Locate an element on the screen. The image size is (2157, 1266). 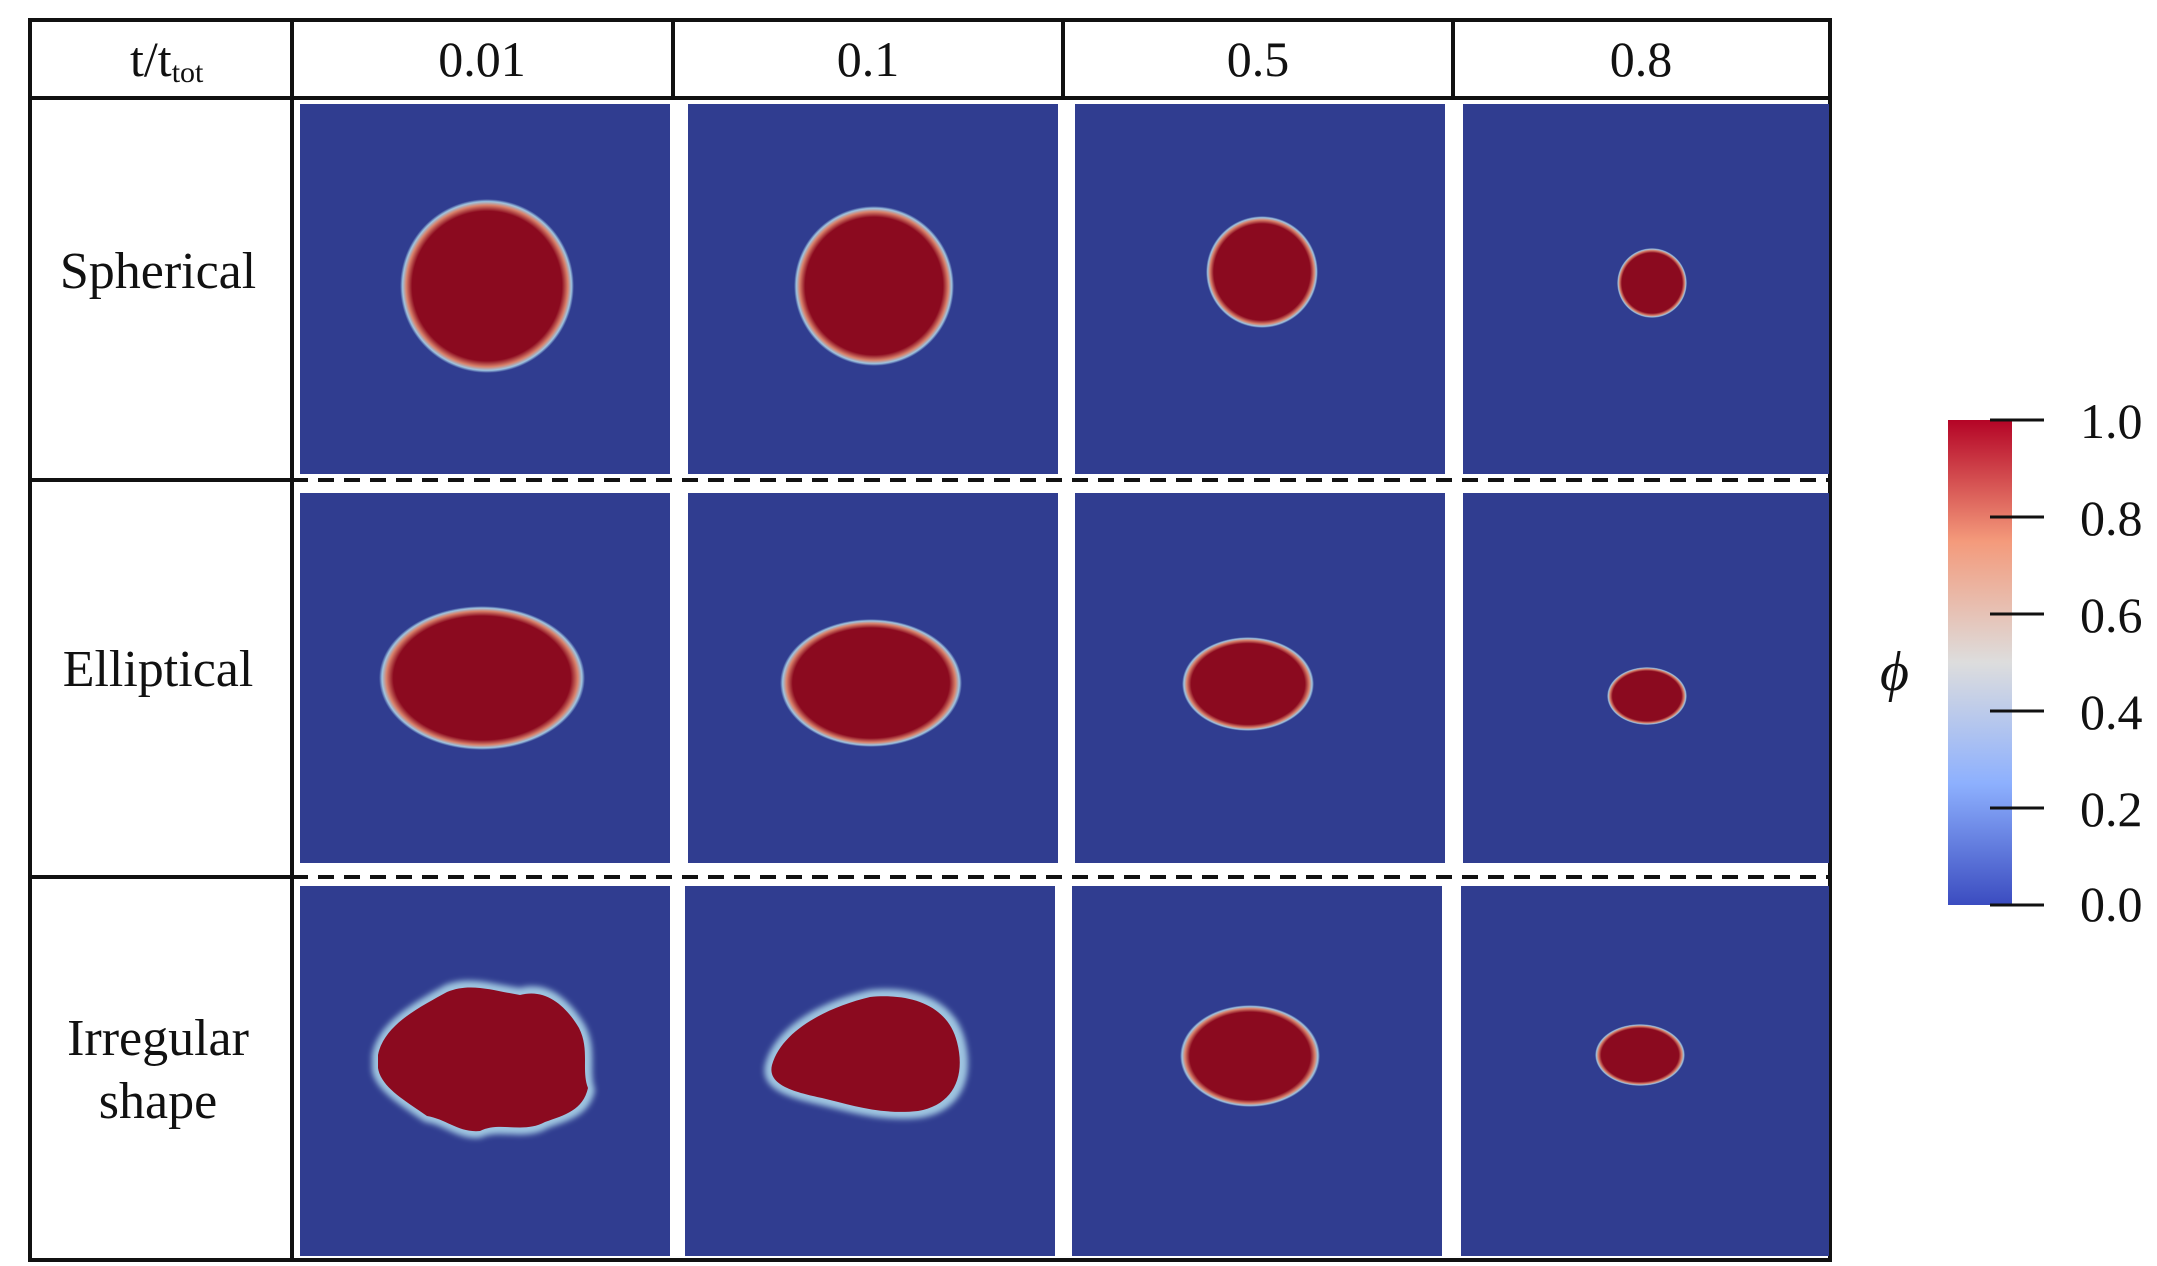
row-label-elliptical: Elliptical is located at coordinates (158, 669).